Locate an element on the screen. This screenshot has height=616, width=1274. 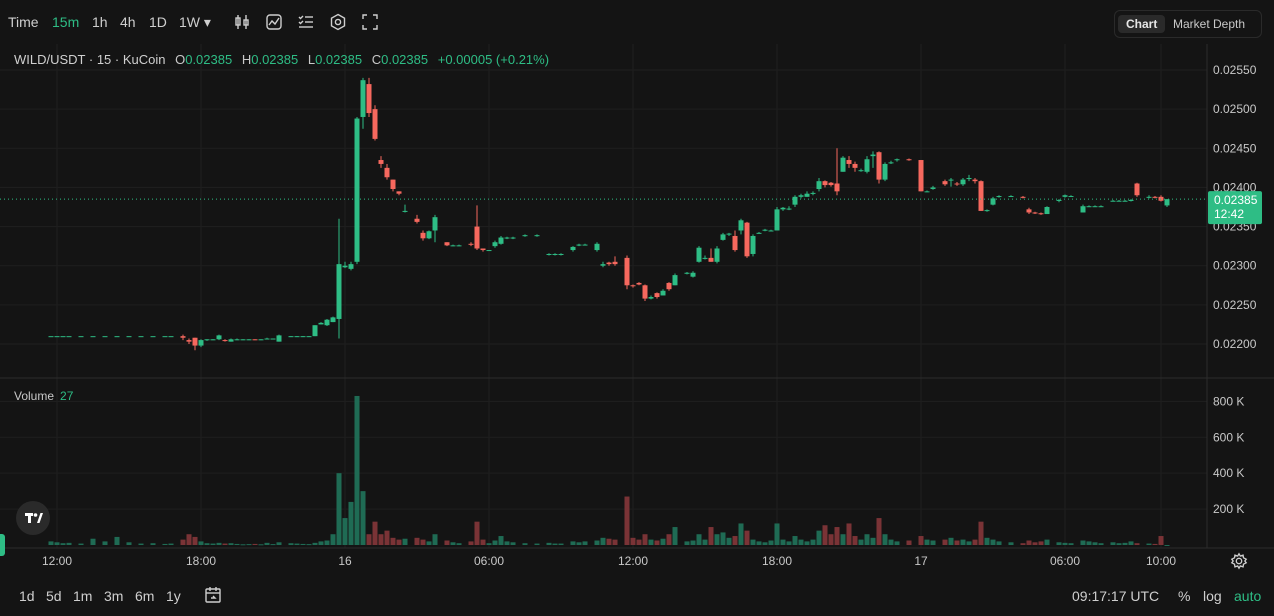
candle-type-icon is located at coordinates (242, 22).